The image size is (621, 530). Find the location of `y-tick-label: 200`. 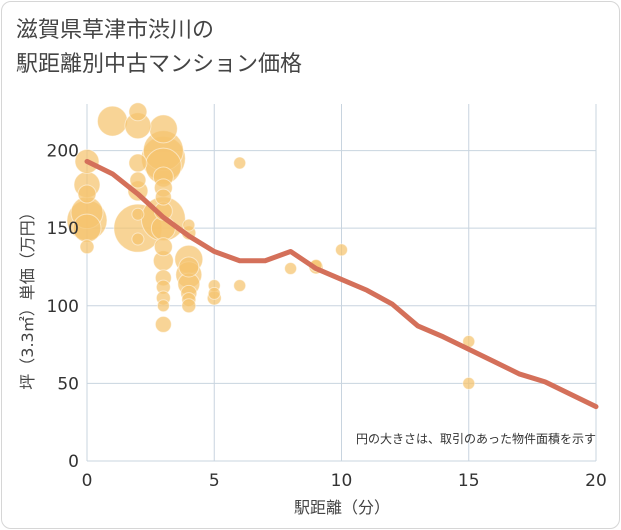

y-tick-label: 200 is located at coordinates (63, 152).